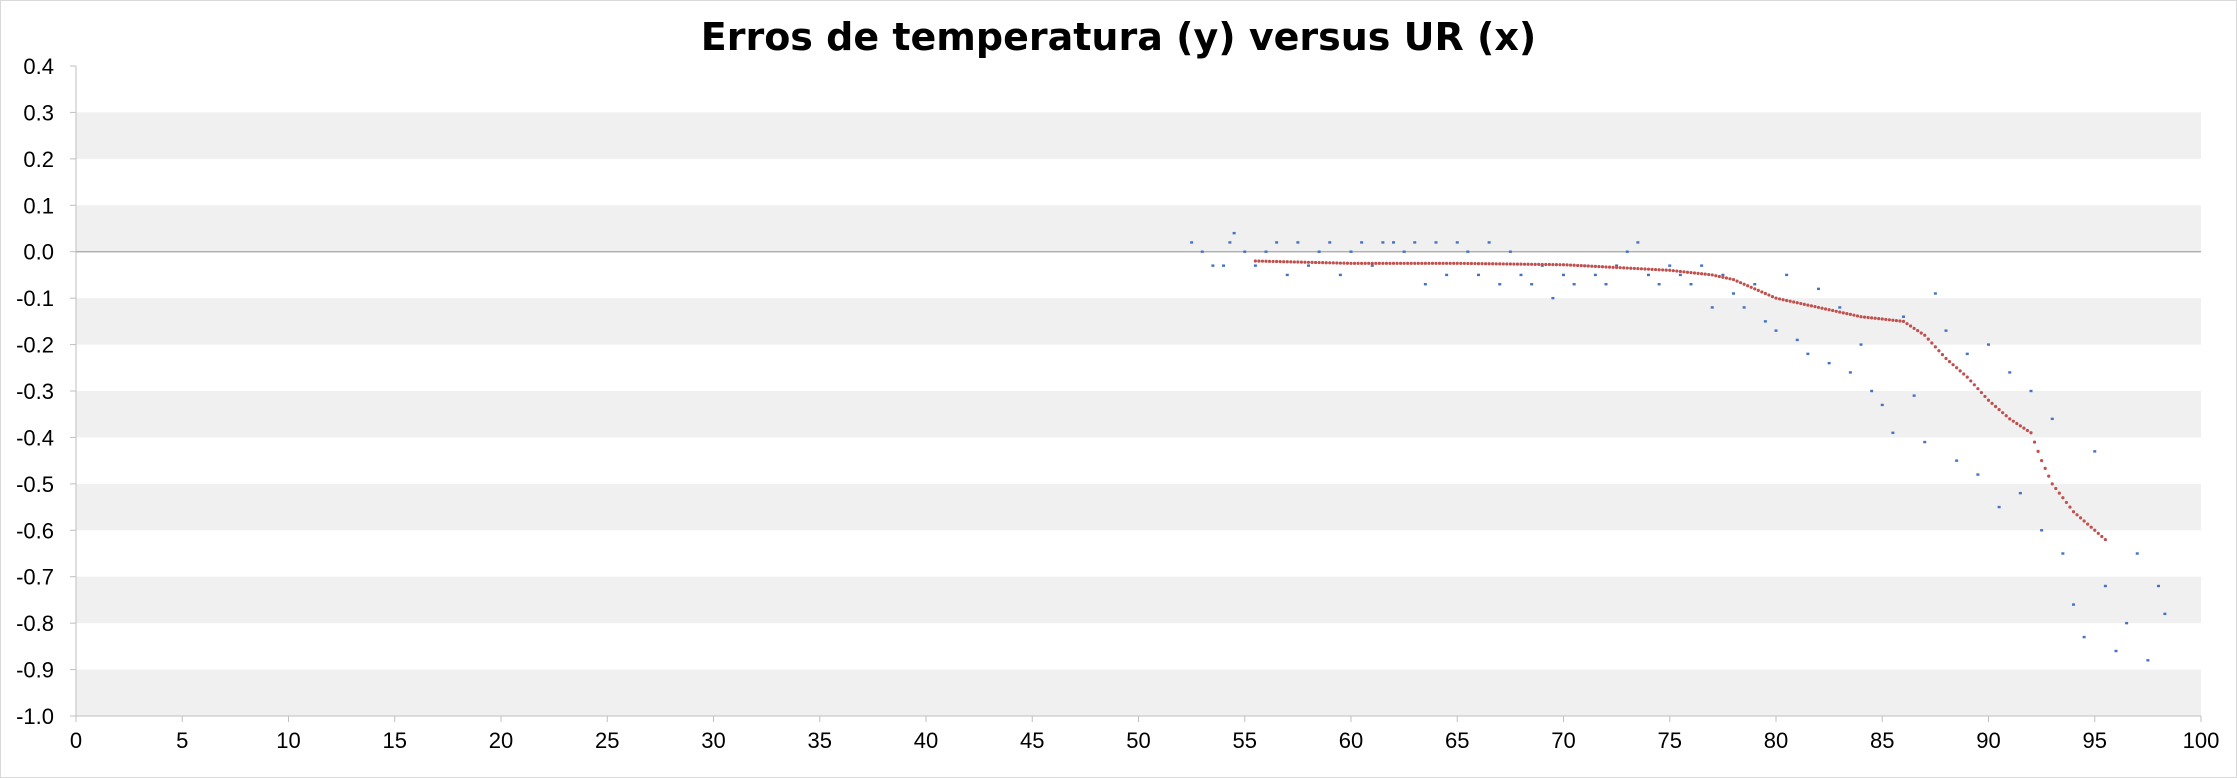 This screenshot has width=2237, height=778. Describe the element at coordinates (1138, 740) in the screenshot. I see `x-tick-label: 50` at that location.